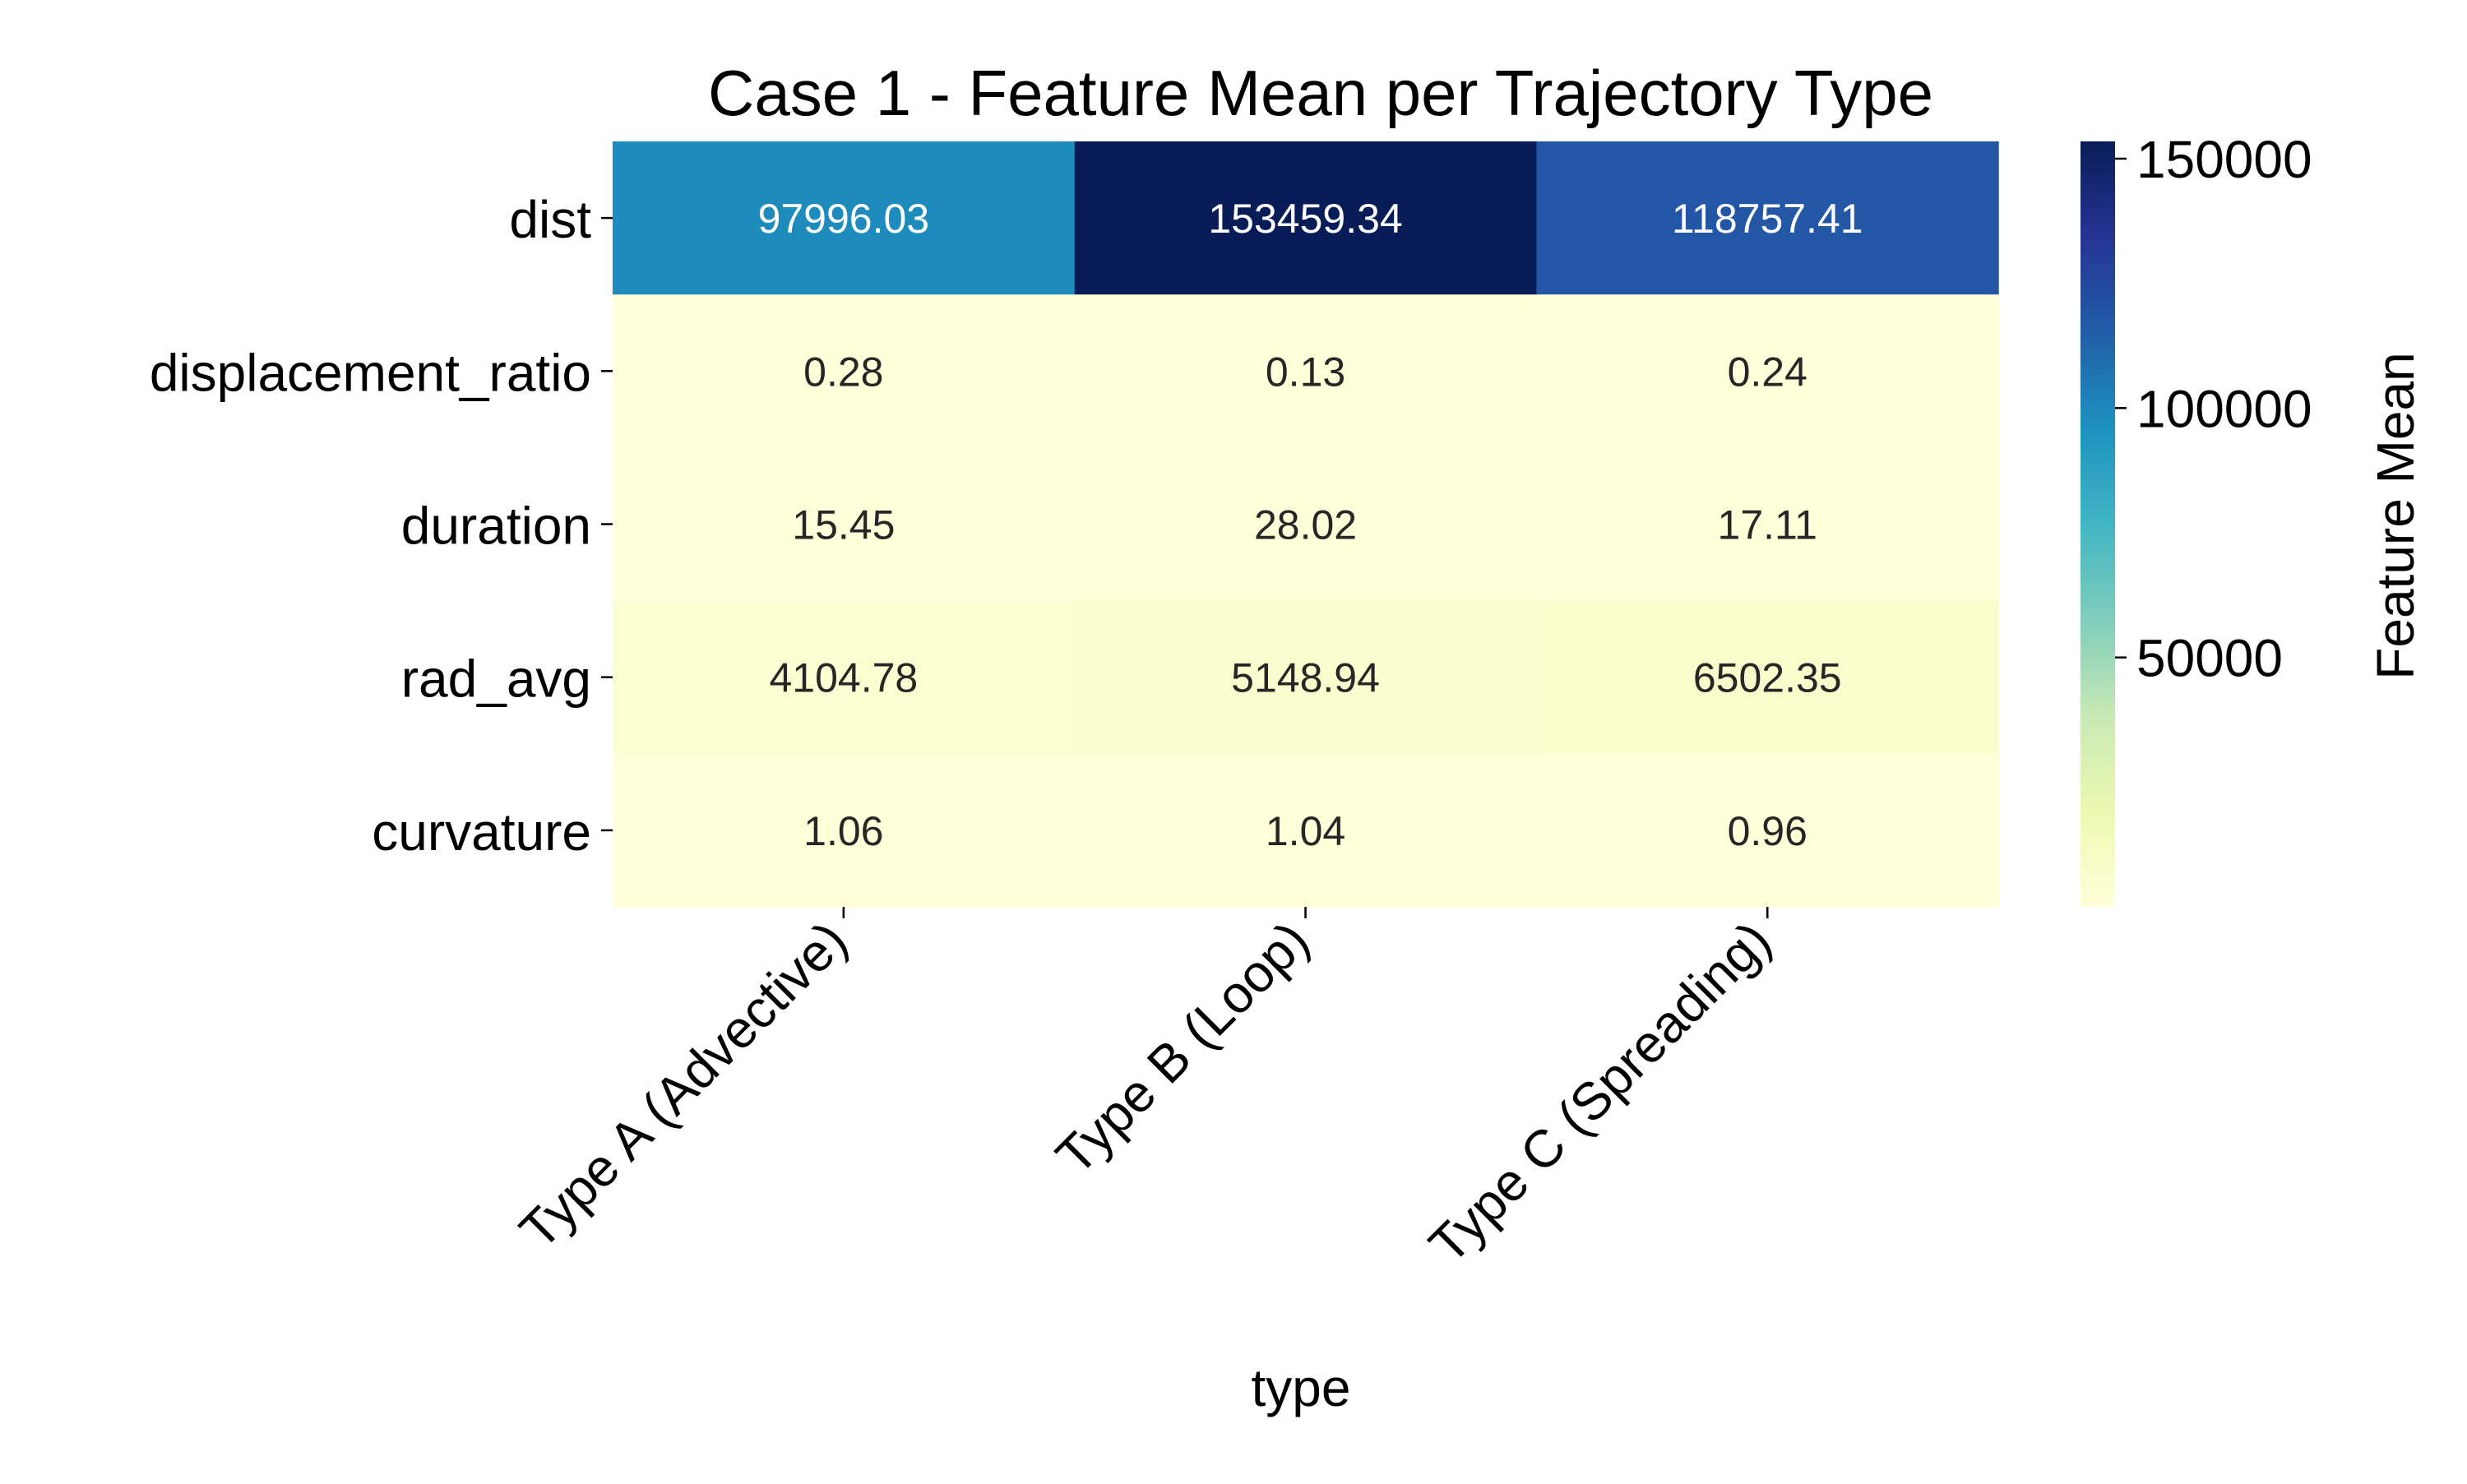  I want to click on colorbar-tick-label: 150000, so click(2224, 160).